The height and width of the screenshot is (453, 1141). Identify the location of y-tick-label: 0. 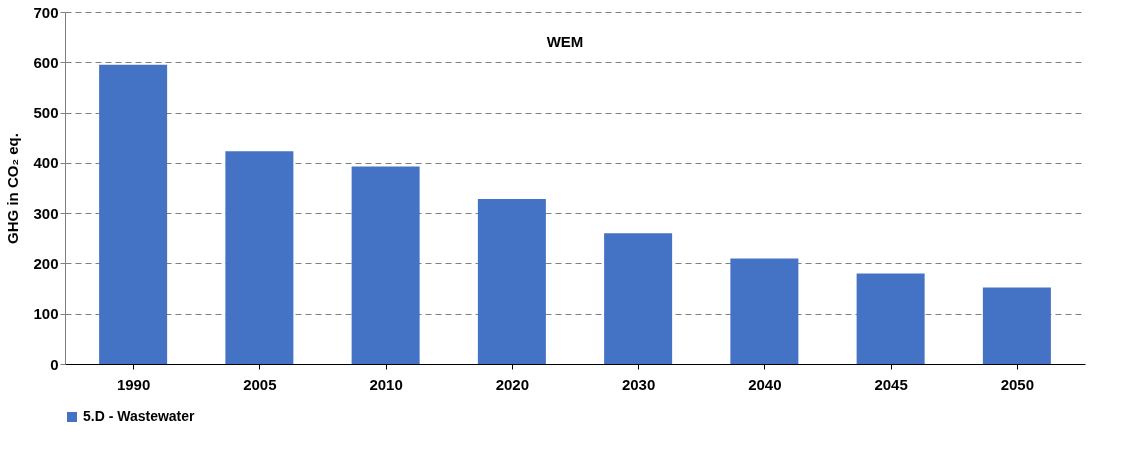
(54, 364).